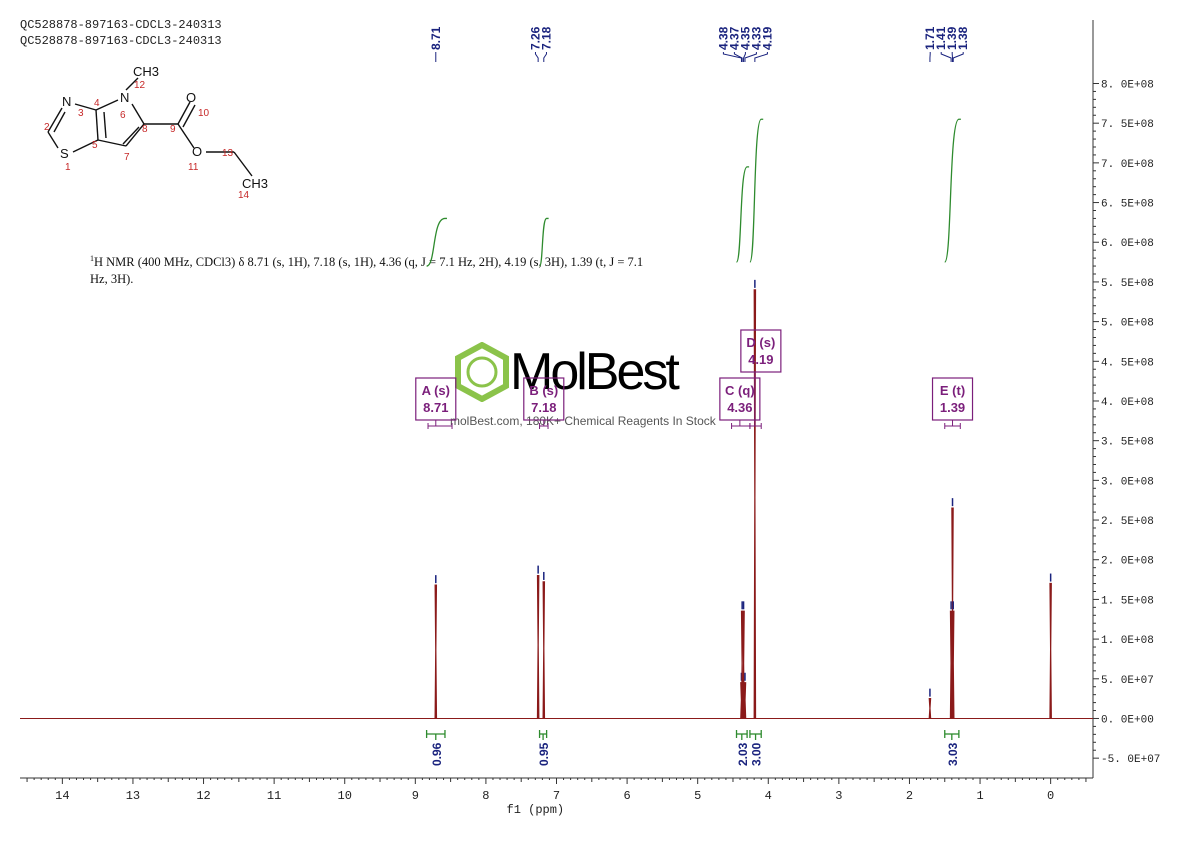  I want to click on atom-number-8: 8, so click(145, 129).